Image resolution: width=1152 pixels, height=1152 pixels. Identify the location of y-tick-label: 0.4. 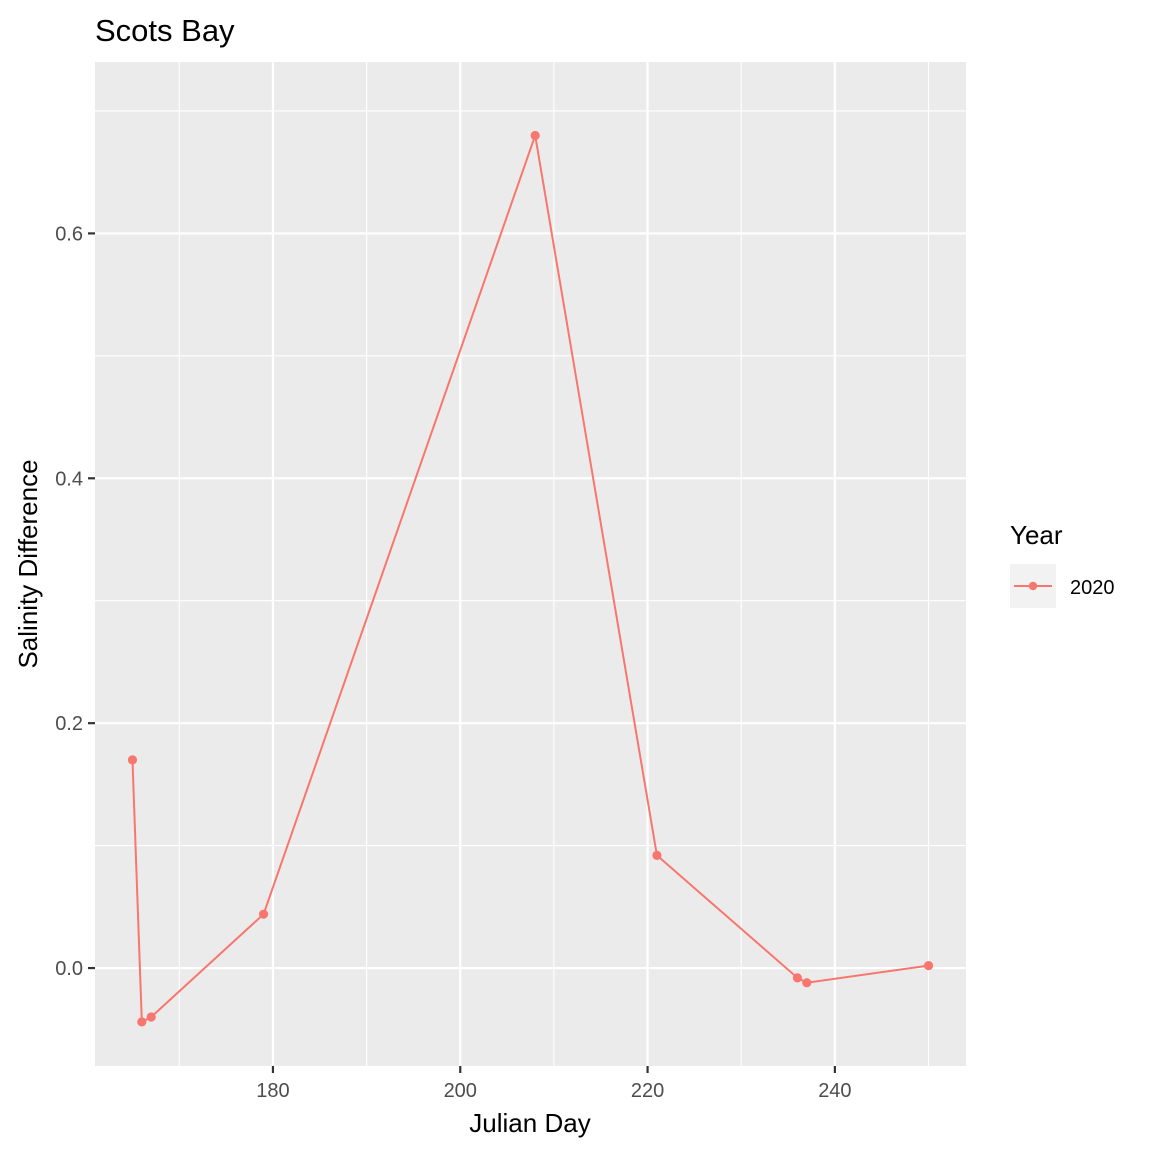
(69, 479).